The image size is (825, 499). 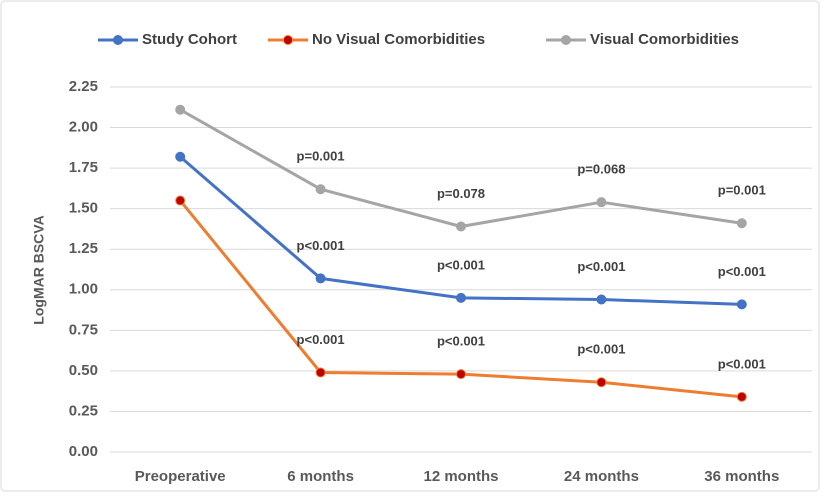 What do you see at coordinates (601, 476) in the screenshot?
I see `x-tick-label: 24 months` at bounding box center [601, 476].